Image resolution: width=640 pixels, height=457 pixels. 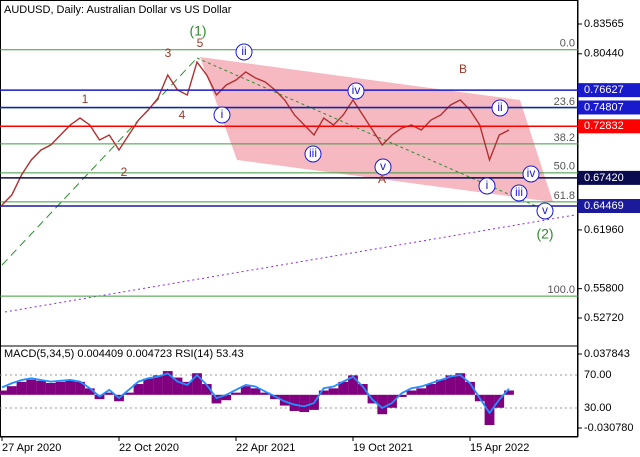 What do you see at coordinates (382, 179) in the screenshot?
I see `wave-label: A` at bounding box center [382, 179].